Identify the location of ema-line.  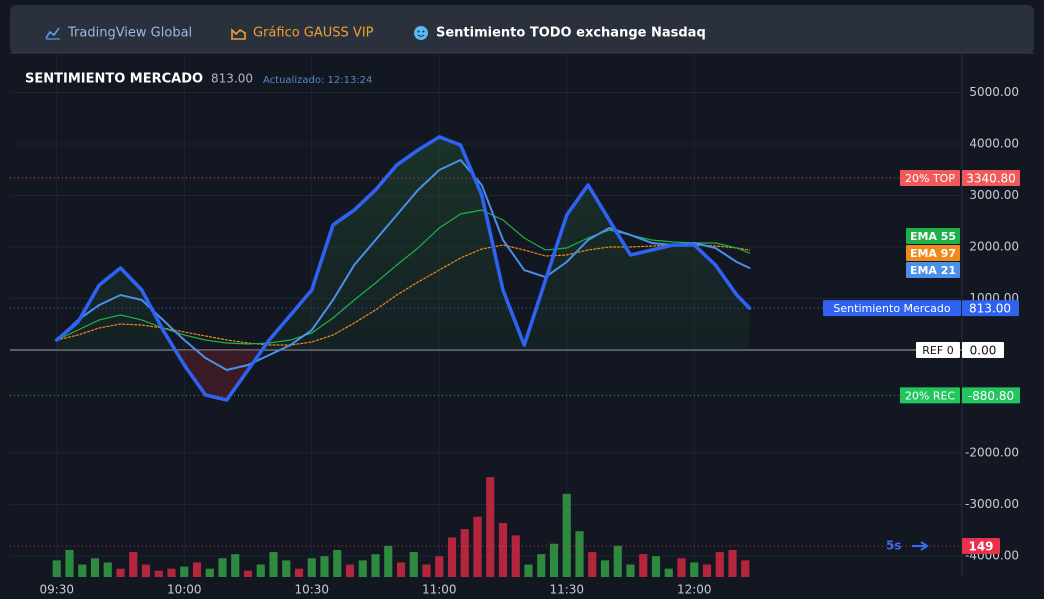
(403, 295).